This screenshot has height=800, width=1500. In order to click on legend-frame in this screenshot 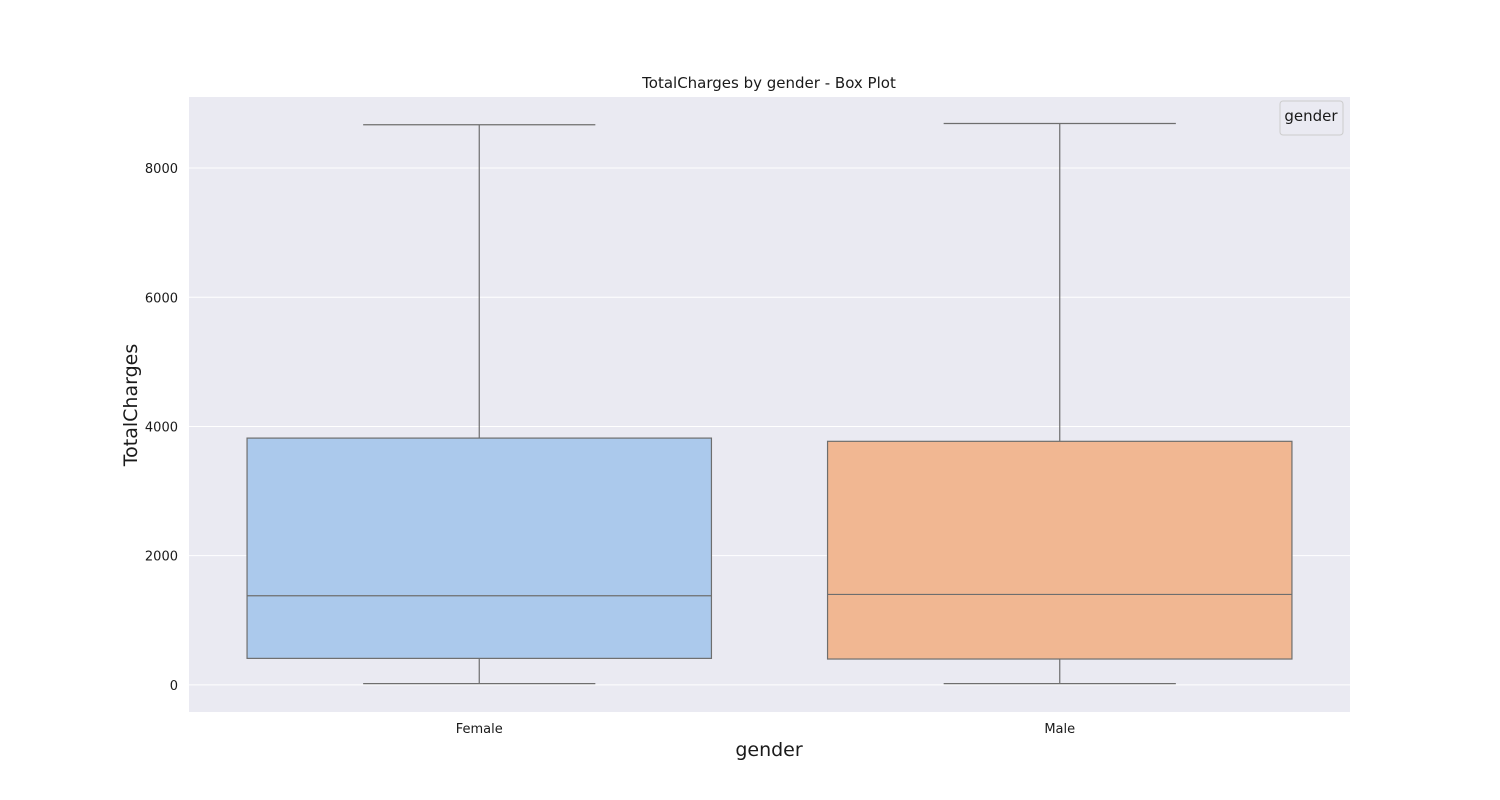, I will do `click(1311, 118)`.